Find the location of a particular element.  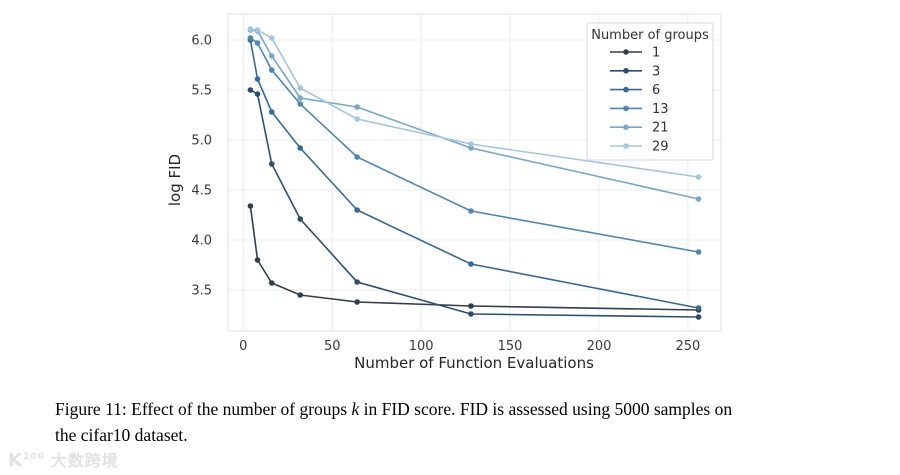

data-point-k6-nfe8 is located at coordinates (257, 79).